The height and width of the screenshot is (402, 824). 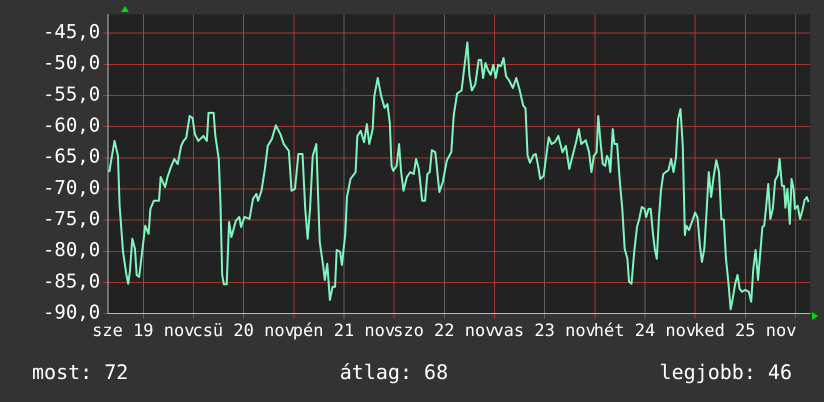 What do you see at coordinates (71, 313) in the screenshot?
I see `y-tick-label: -90,0` at bounding box center [71, 313].